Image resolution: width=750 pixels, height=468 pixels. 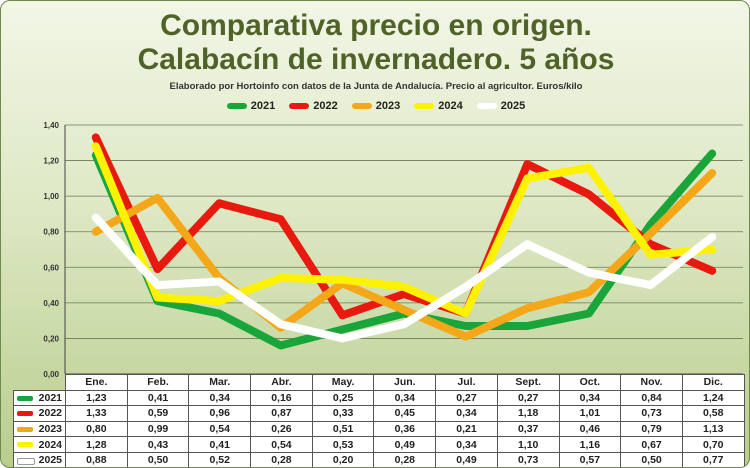 I want to click on table-header-month: Sept., so click(x=528, y=382).